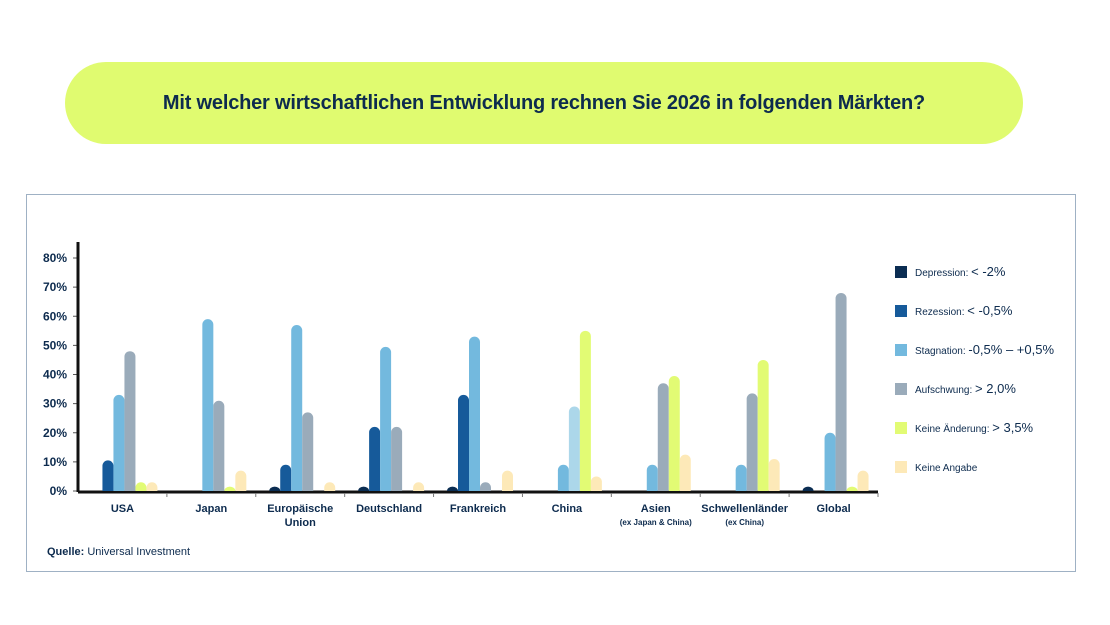 The width and height of the screenshot is (1110, 625). Describe the element at coordinates (55, 375) in the screenshot. I see `y-tick-label: 40%` at that location.